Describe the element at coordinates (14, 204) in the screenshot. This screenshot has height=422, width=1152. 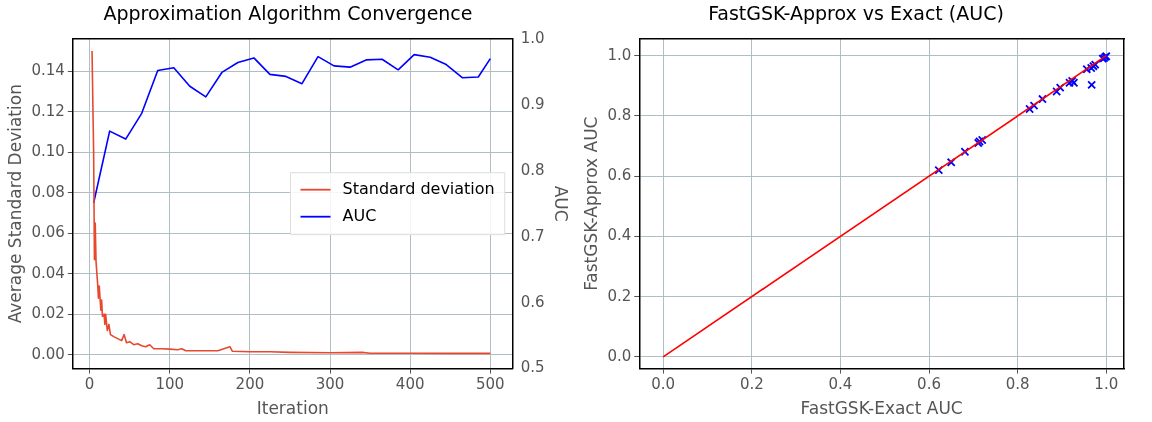
I see `y-axis-title: Average Standard Deviation` at that location.